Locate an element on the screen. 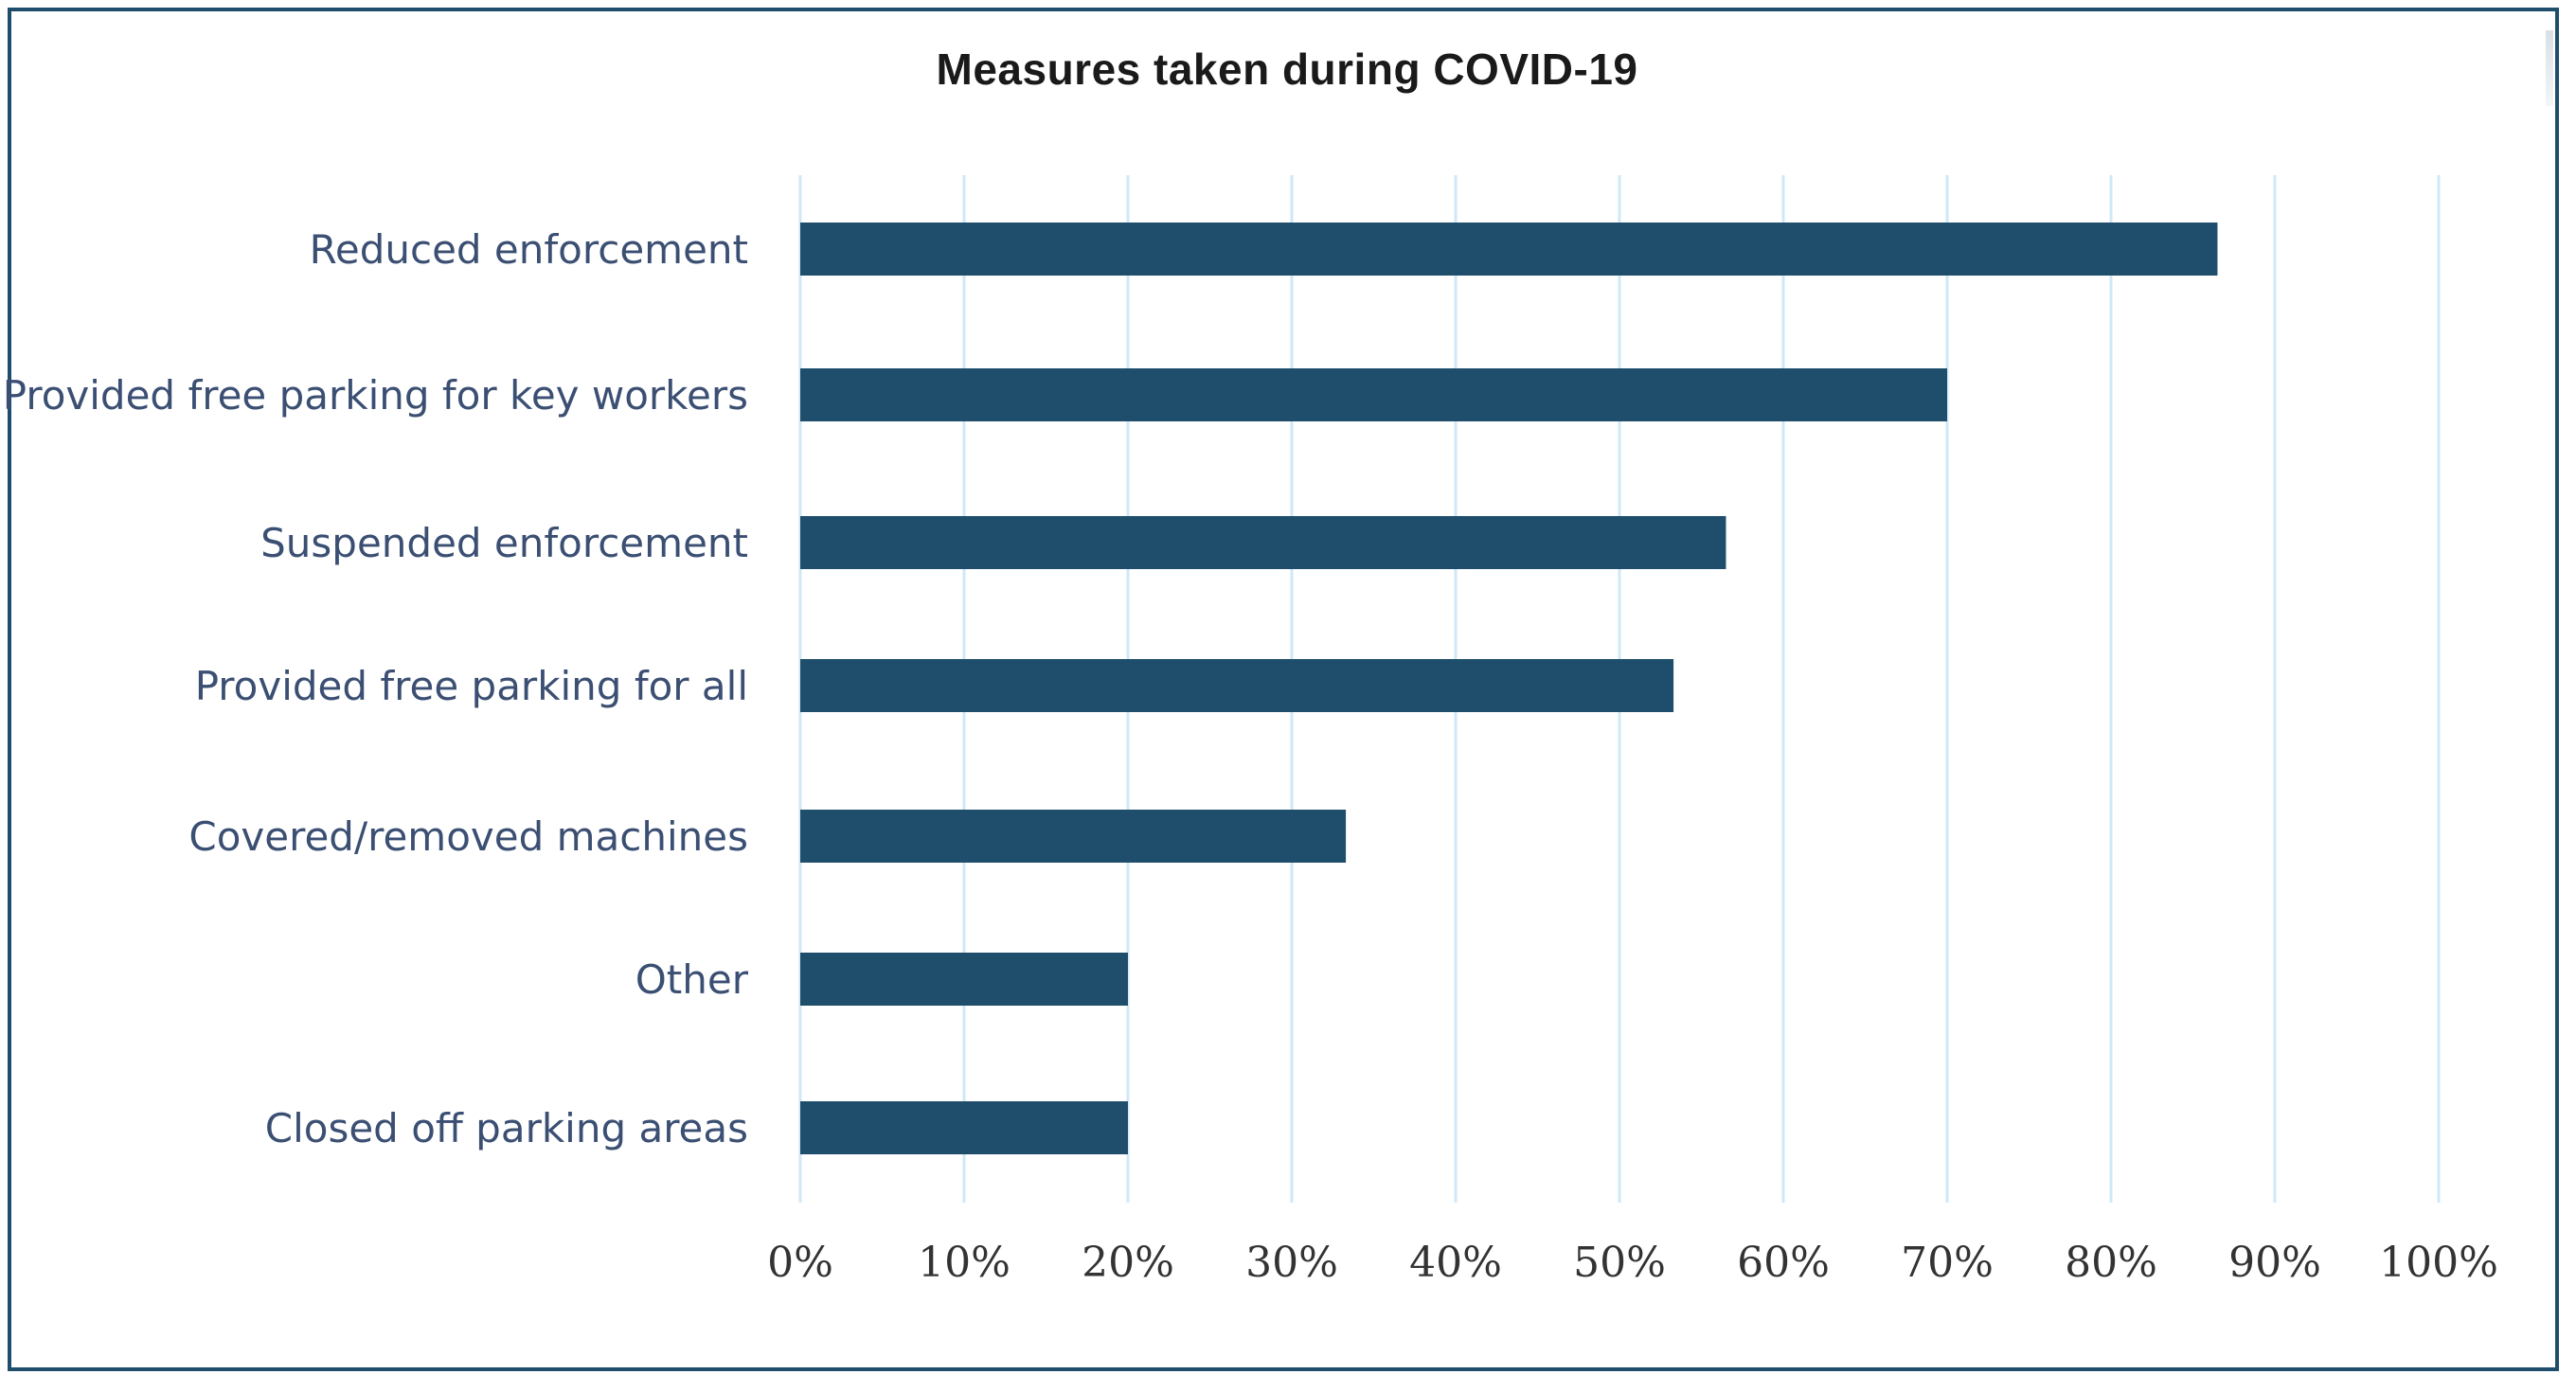 This screenshot has height=1392, width=2576. x-tick-label: 50% is located at coordinates (1619, 1263).